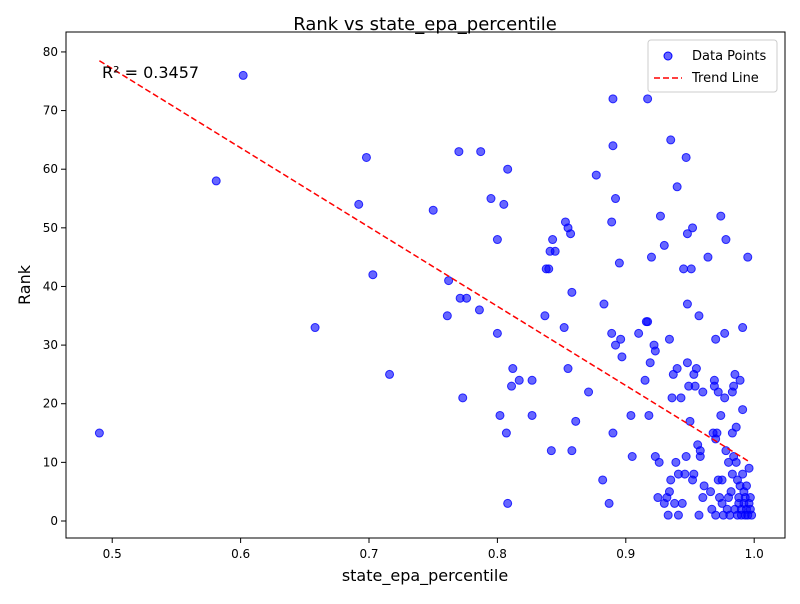  What do you see at coordinates (50, 286) in the screenshot?
I see `y-tick-label: 40` at bounding box center [50, 286].